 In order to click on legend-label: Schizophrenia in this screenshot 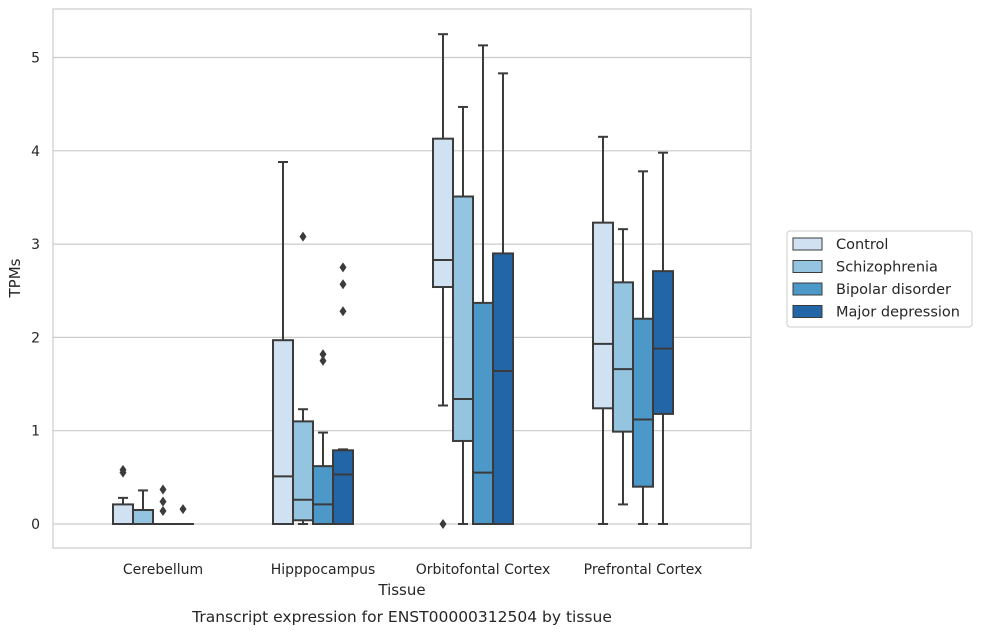, I will do `click(887, 268)`.